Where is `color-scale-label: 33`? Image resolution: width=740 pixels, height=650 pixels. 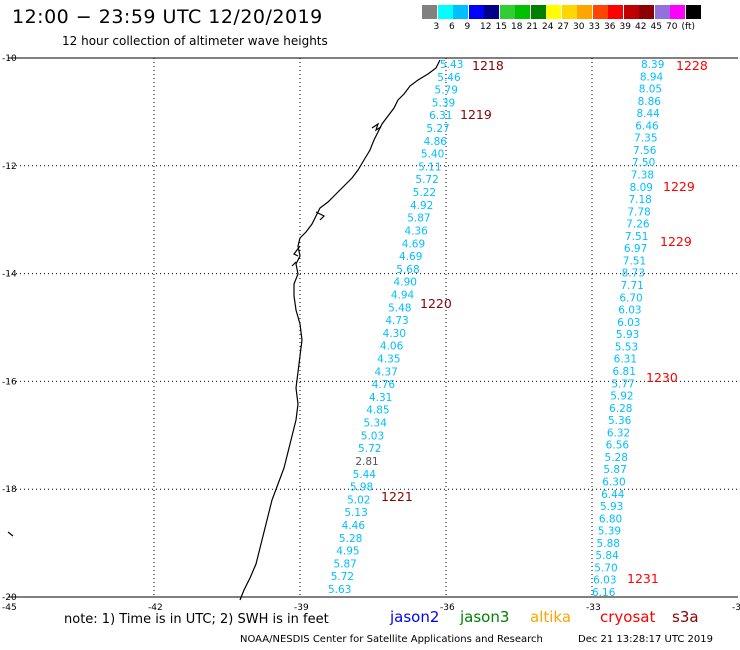 color-scale-label: 33 is located at coordinates (594, 27).